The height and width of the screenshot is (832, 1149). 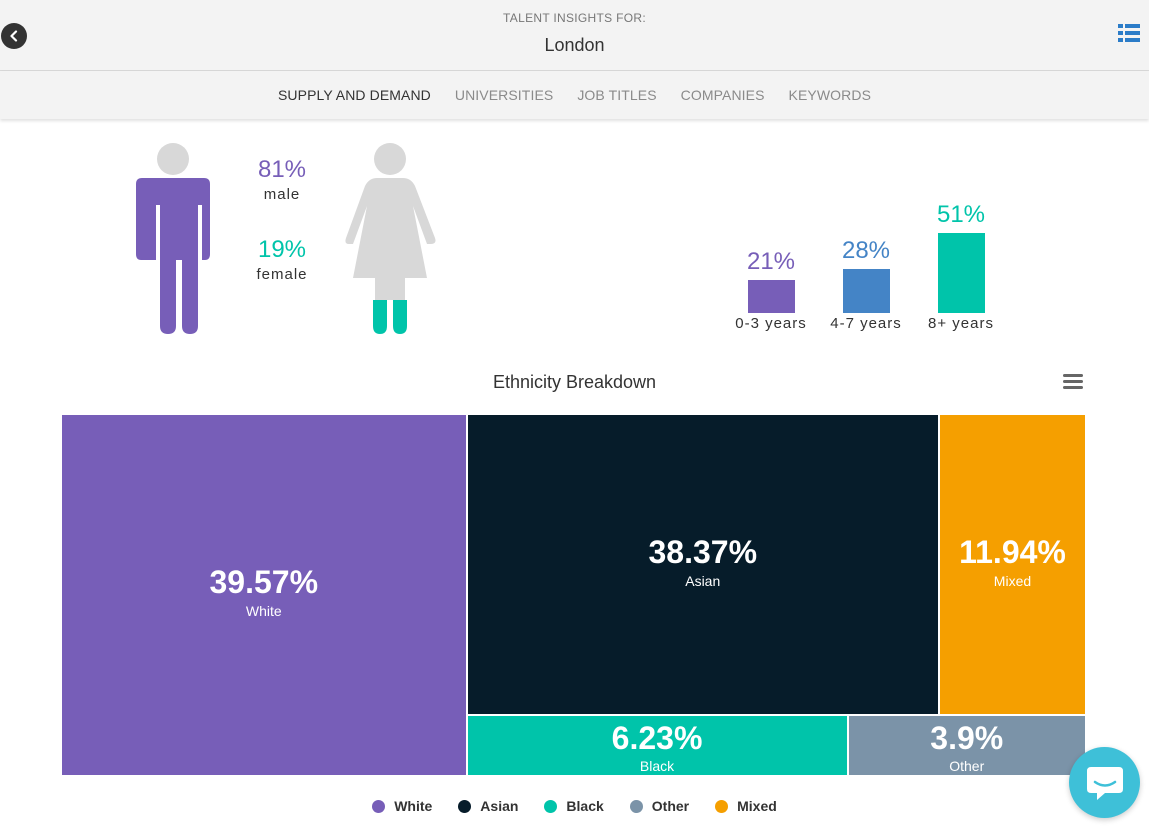 What do you see at coordinates (1012, 580) in the screenshot?
I see `treemap-label: Mixed` at bounding box center [1012, 580].